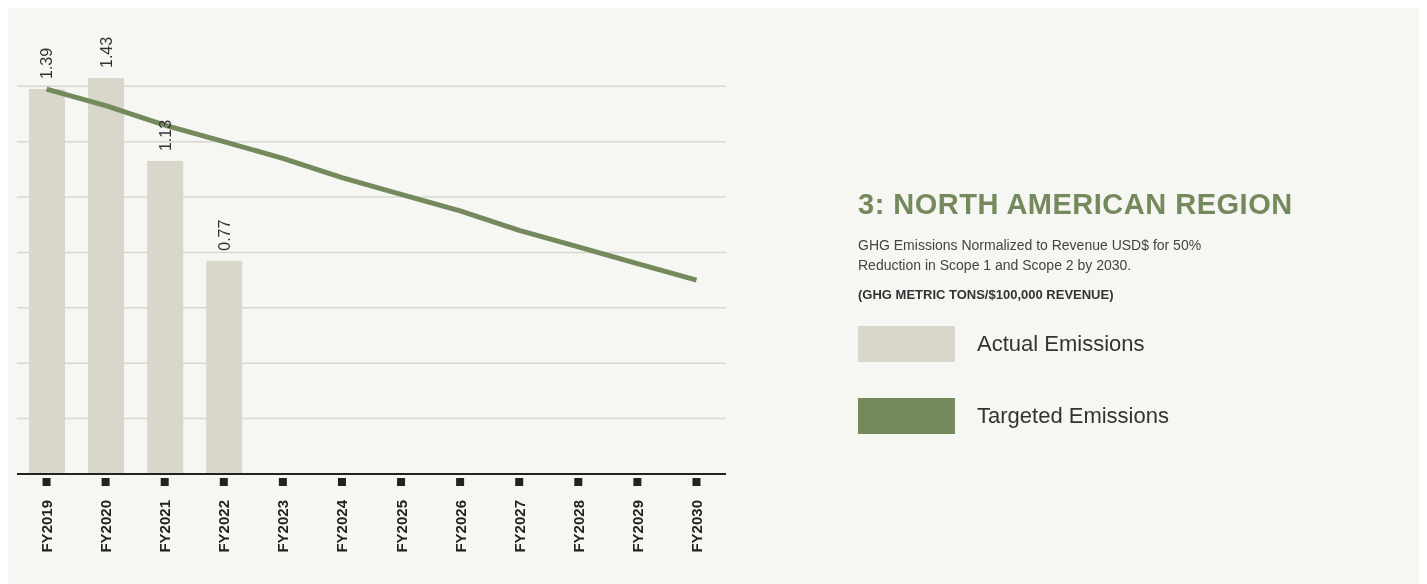  Describe the element at coordinates (460, 526) in the screenshot. I see `x-tick-label: FY2026` at that location.